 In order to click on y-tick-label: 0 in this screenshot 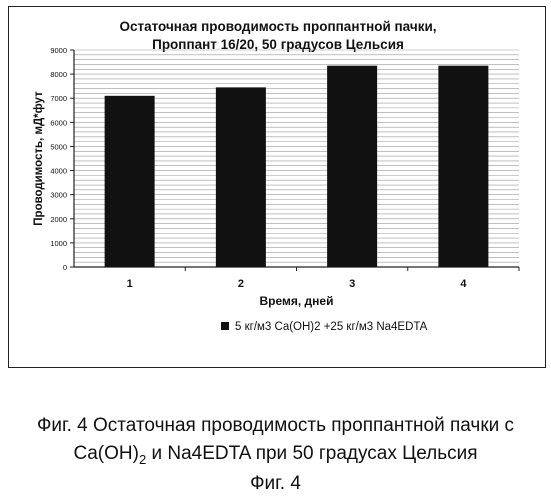, I will do `click(65, 267)`.